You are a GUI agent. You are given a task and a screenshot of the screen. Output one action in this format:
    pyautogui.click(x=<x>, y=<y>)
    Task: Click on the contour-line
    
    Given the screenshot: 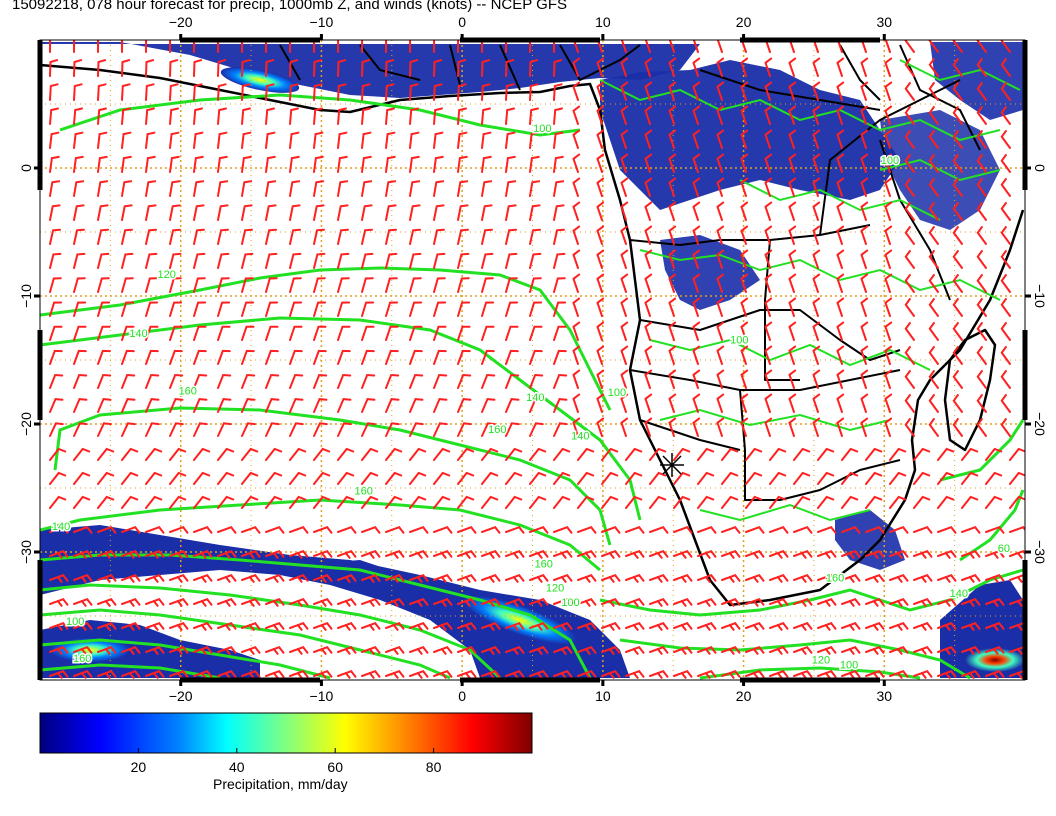 What is the action you would take?
    pyautogui.click(x=130, y=671)
    